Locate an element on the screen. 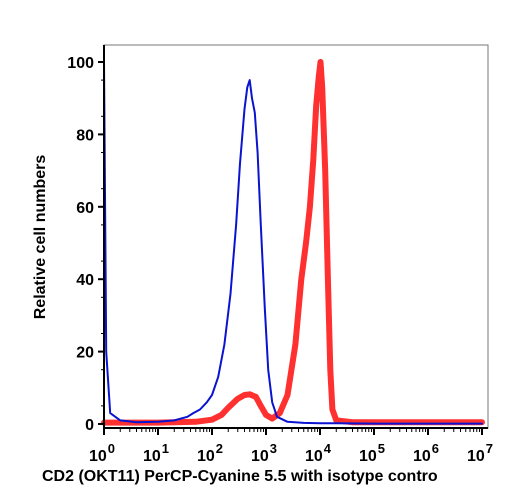 Image resolution: width=508 pixels, height=500 pixels. x-tick-label: 10⁷ is located at coordinates (480, 453).